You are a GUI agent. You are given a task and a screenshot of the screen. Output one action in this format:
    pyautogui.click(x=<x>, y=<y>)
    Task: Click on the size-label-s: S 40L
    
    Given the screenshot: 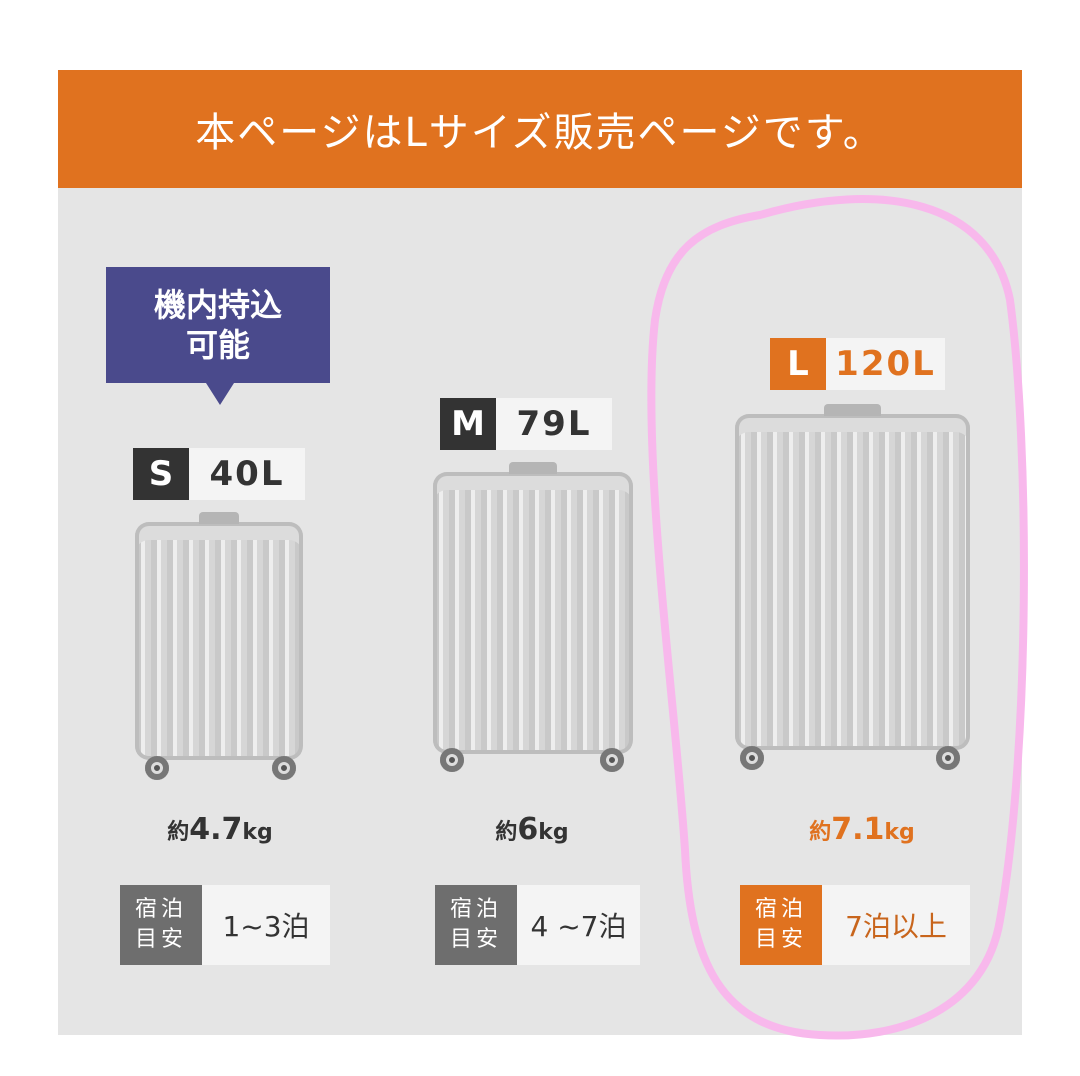 What is the action you would take?
    pyautogui.click(x=219, y=474)
    